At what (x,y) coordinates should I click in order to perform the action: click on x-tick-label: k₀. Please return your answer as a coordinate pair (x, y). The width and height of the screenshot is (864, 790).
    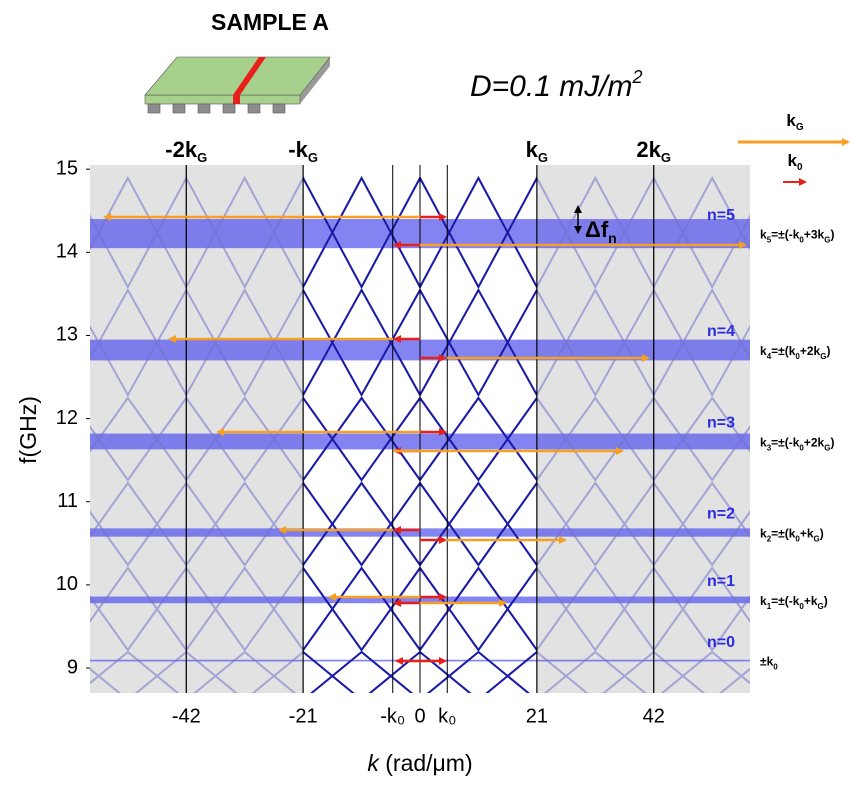
    Looking at the image, I should click on (447, 716).